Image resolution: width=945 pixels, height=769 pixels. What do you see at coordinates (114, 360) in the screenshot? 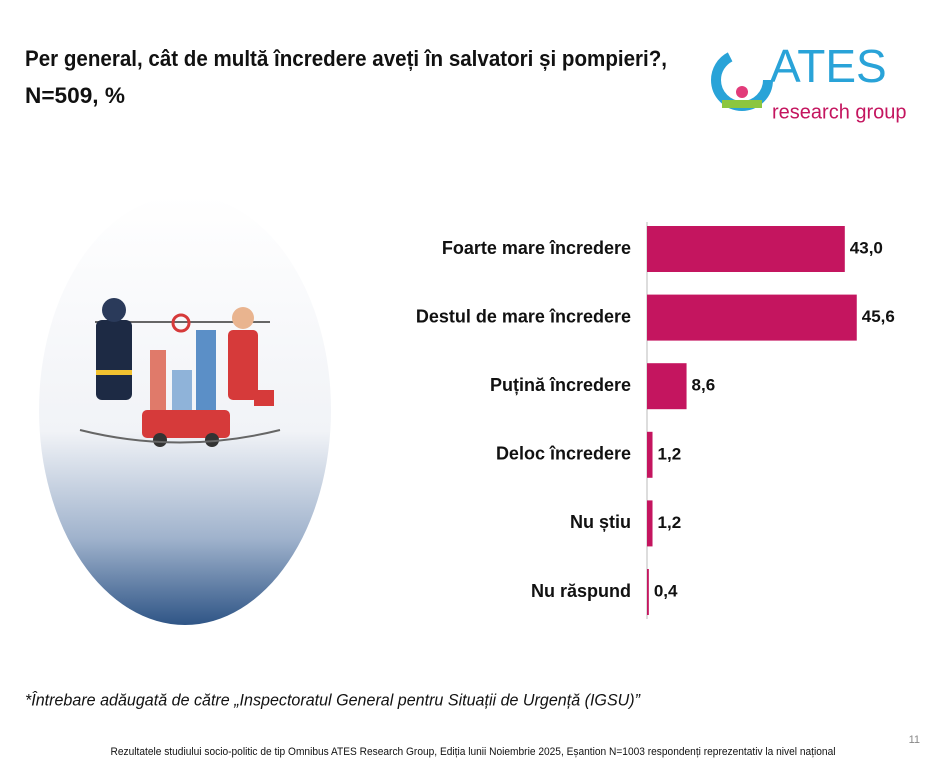
I see `firefighter` at bounding box center [114, 360].